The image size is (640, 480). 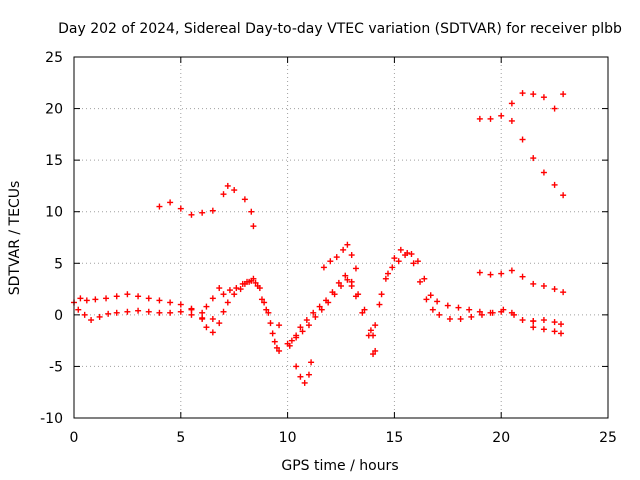 I want to click on series-arc-q, so click(x=521, y=155).